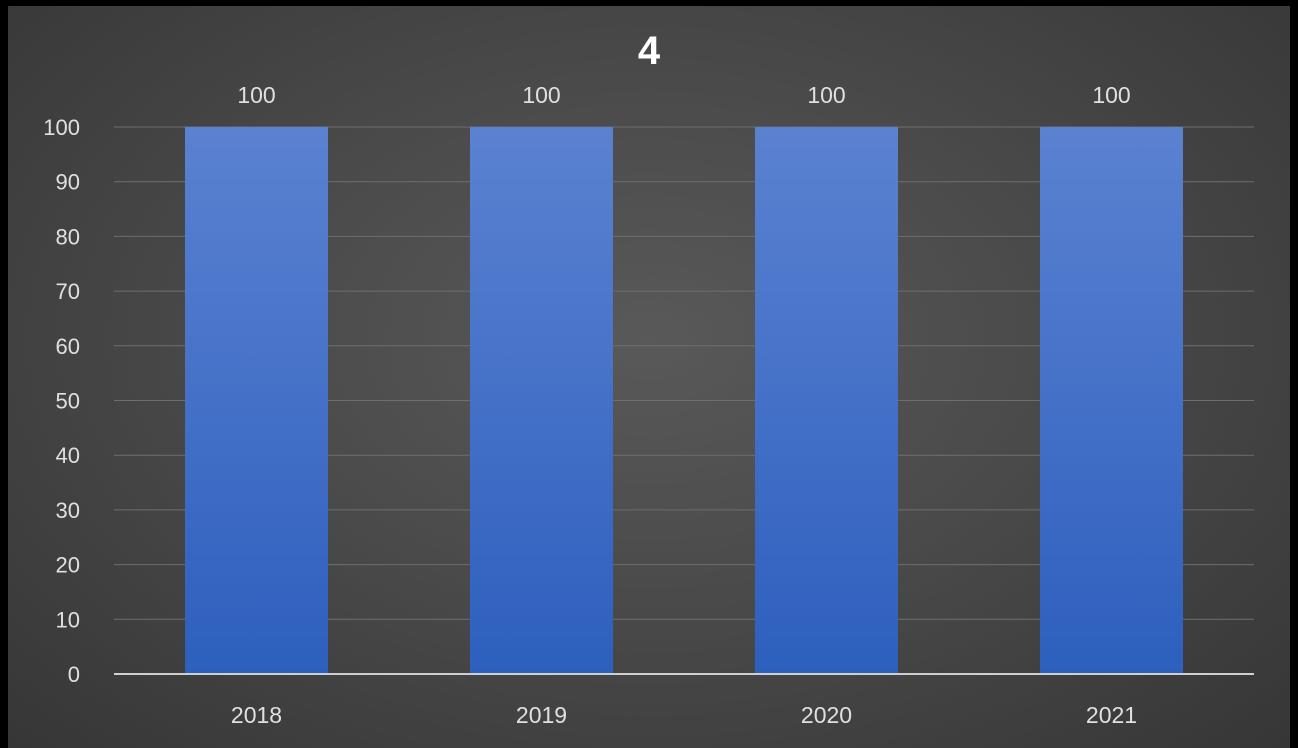 The height and width of the screenshot is (748, 1298). What do you see at coordinates (1111, 95) in the screenshot?
I see `data-label-2021: 100` at bounding box center [1111, 95].